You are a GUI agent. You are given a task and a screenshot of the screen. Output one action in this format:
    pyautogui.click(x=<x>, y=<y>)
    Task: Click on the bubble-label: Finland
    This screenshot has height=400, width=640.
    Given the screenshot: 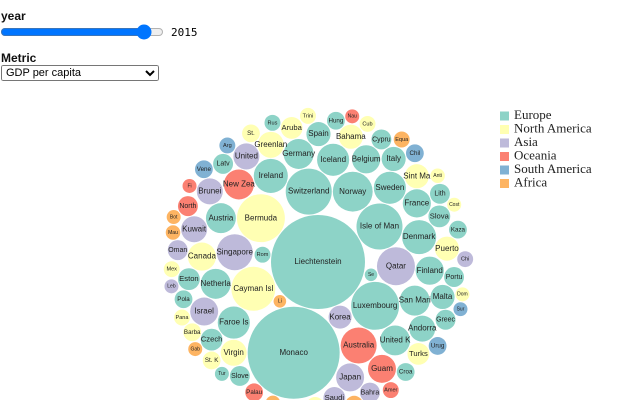 What is the action you would take?
    pyautogui.click(x=430, y=270)
    